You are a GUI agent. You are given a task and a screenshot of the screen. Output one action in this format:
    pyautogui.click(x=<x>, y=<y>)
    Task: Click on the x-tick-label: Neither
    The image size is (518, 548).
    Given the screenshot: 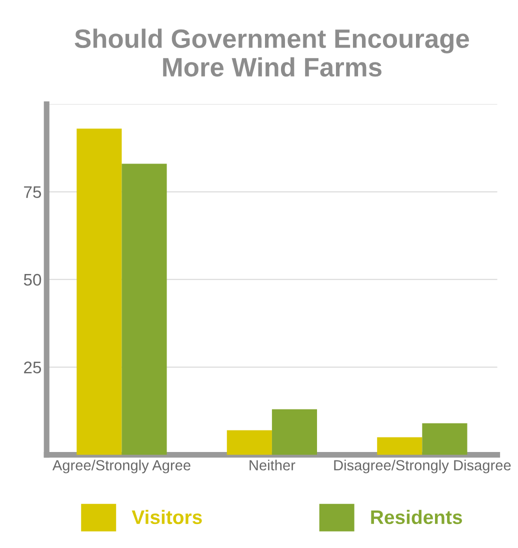 What is the action you would take?
    pyautogui.click(x=273, y=465)
    